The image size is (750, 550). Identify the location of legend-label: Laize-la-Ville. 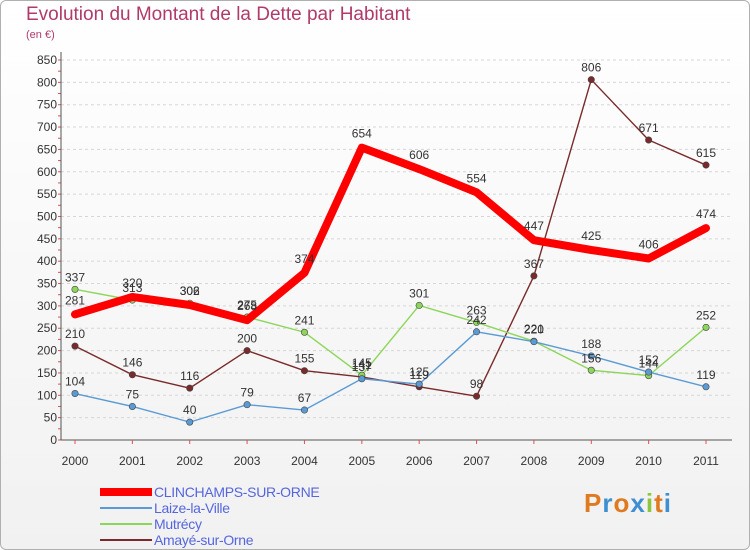
(192, 508).